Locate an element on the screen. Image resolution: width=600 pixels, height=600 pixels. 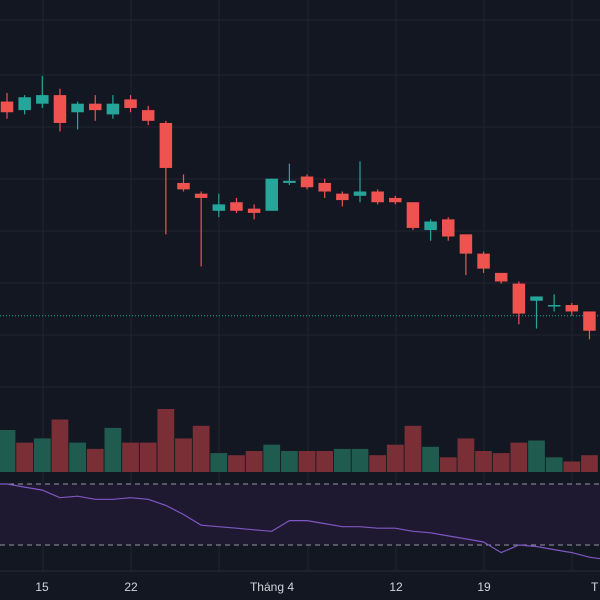
x-tick-label: 19 is located at coordinates (484, 587).